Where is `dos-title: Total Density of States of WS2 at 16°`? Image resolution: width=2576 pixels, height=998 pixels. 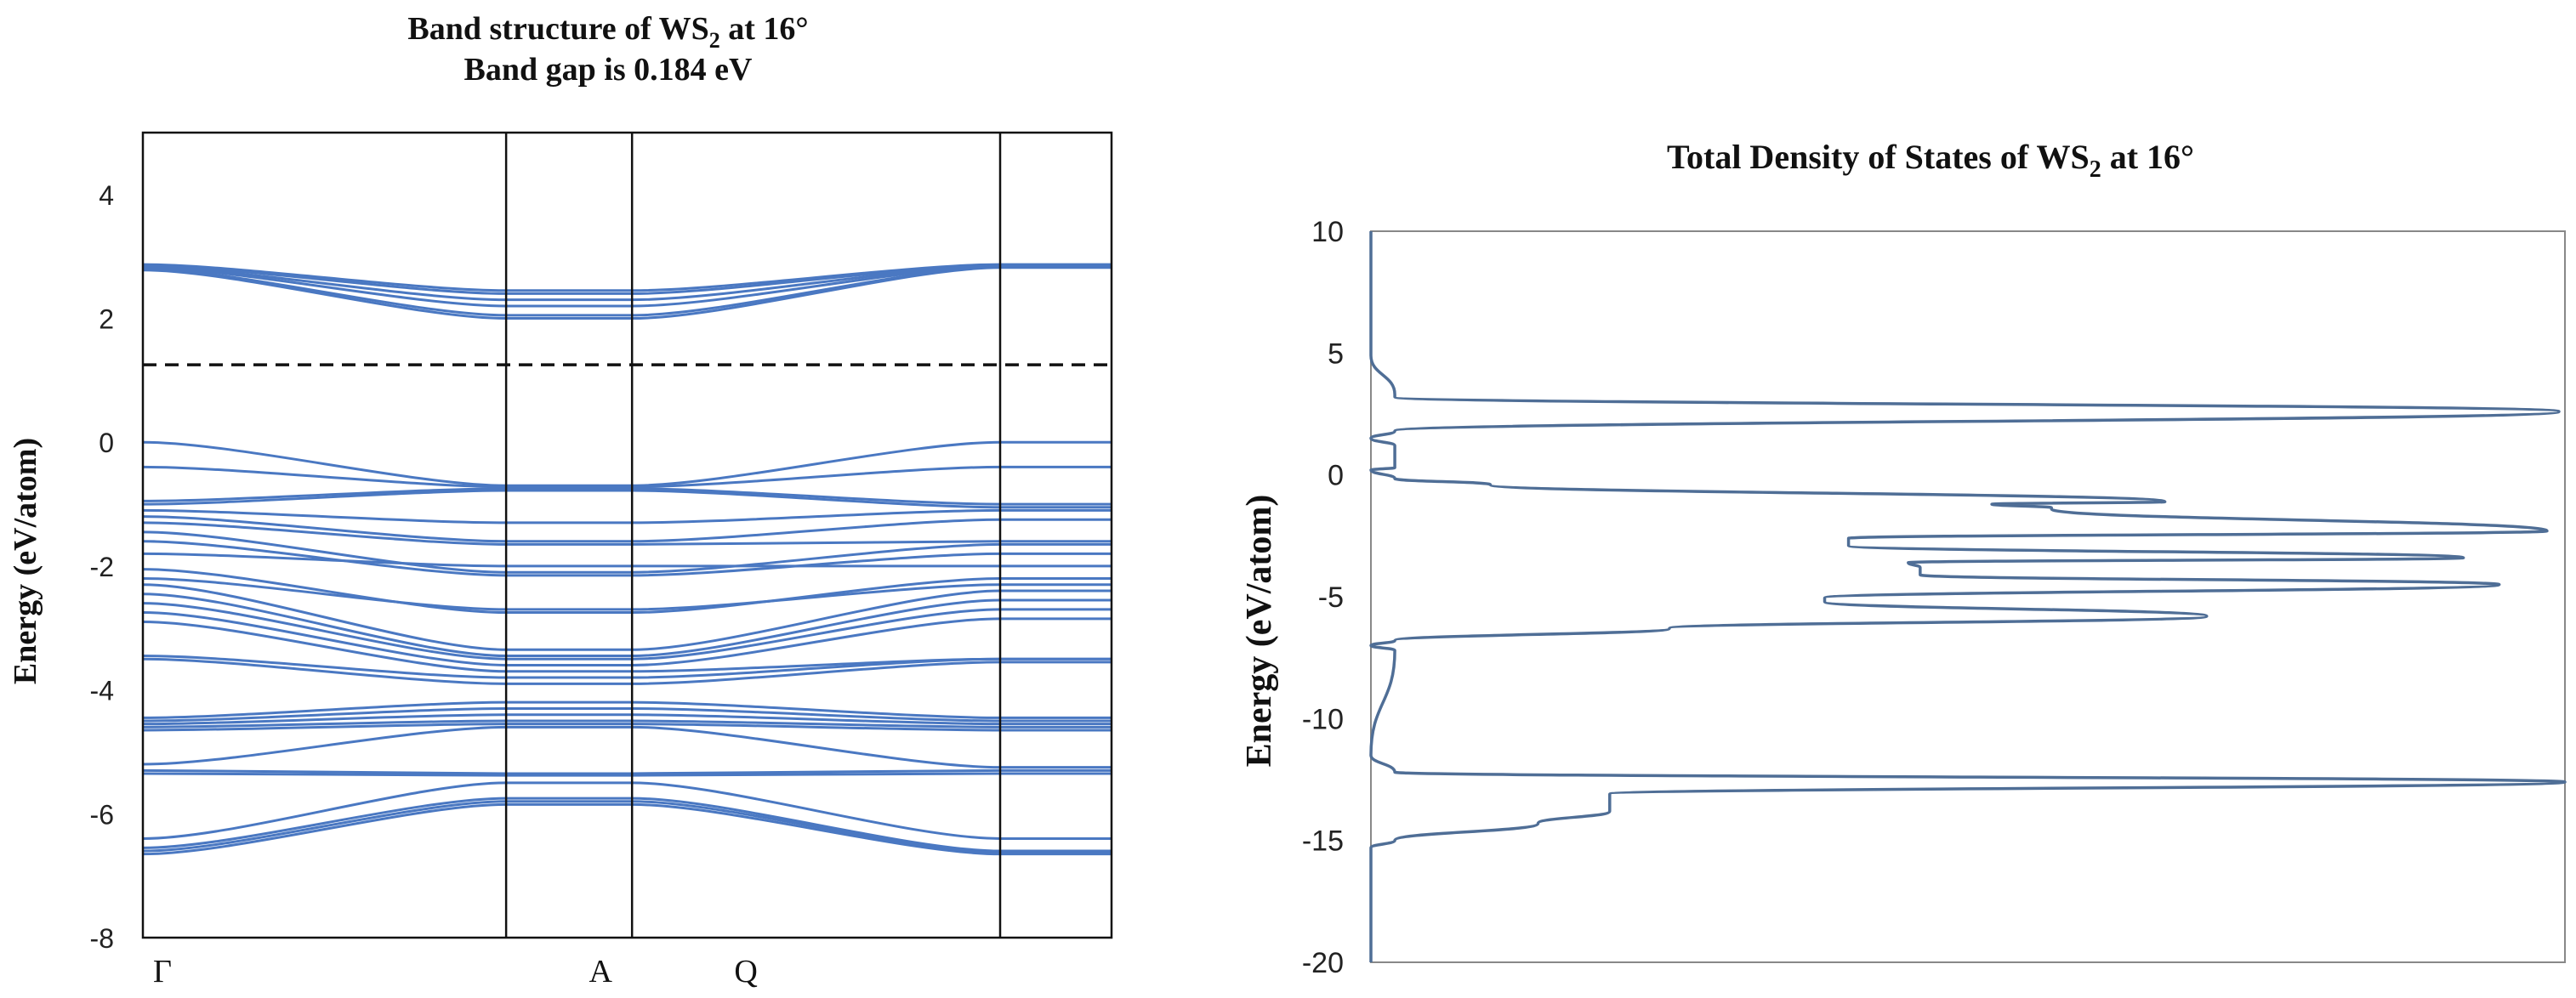
dos-title: Total Density of States of WS2 at 16° is located at coordinates (1930, 160).